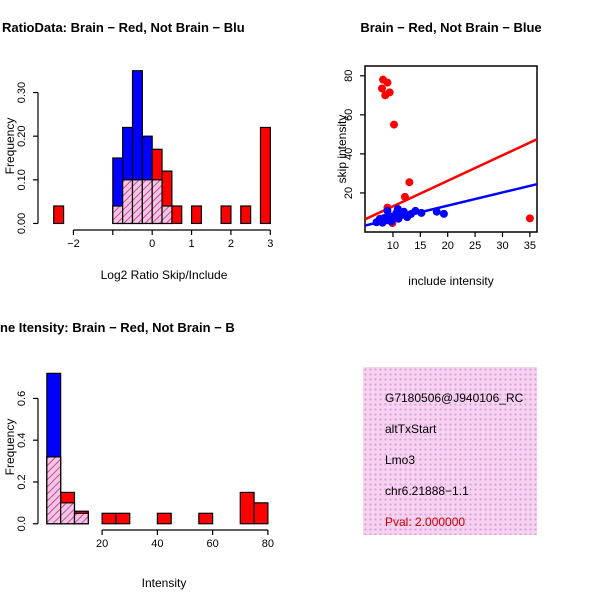 This screenshot has height=600, width=600. What do you see at coordinates (144, 160) in the screenshot?
I see `log-ratio-histogram: −2 0 1 2 3 0.00 0.10 0.20 0.30` at bounding box center [144, 160].